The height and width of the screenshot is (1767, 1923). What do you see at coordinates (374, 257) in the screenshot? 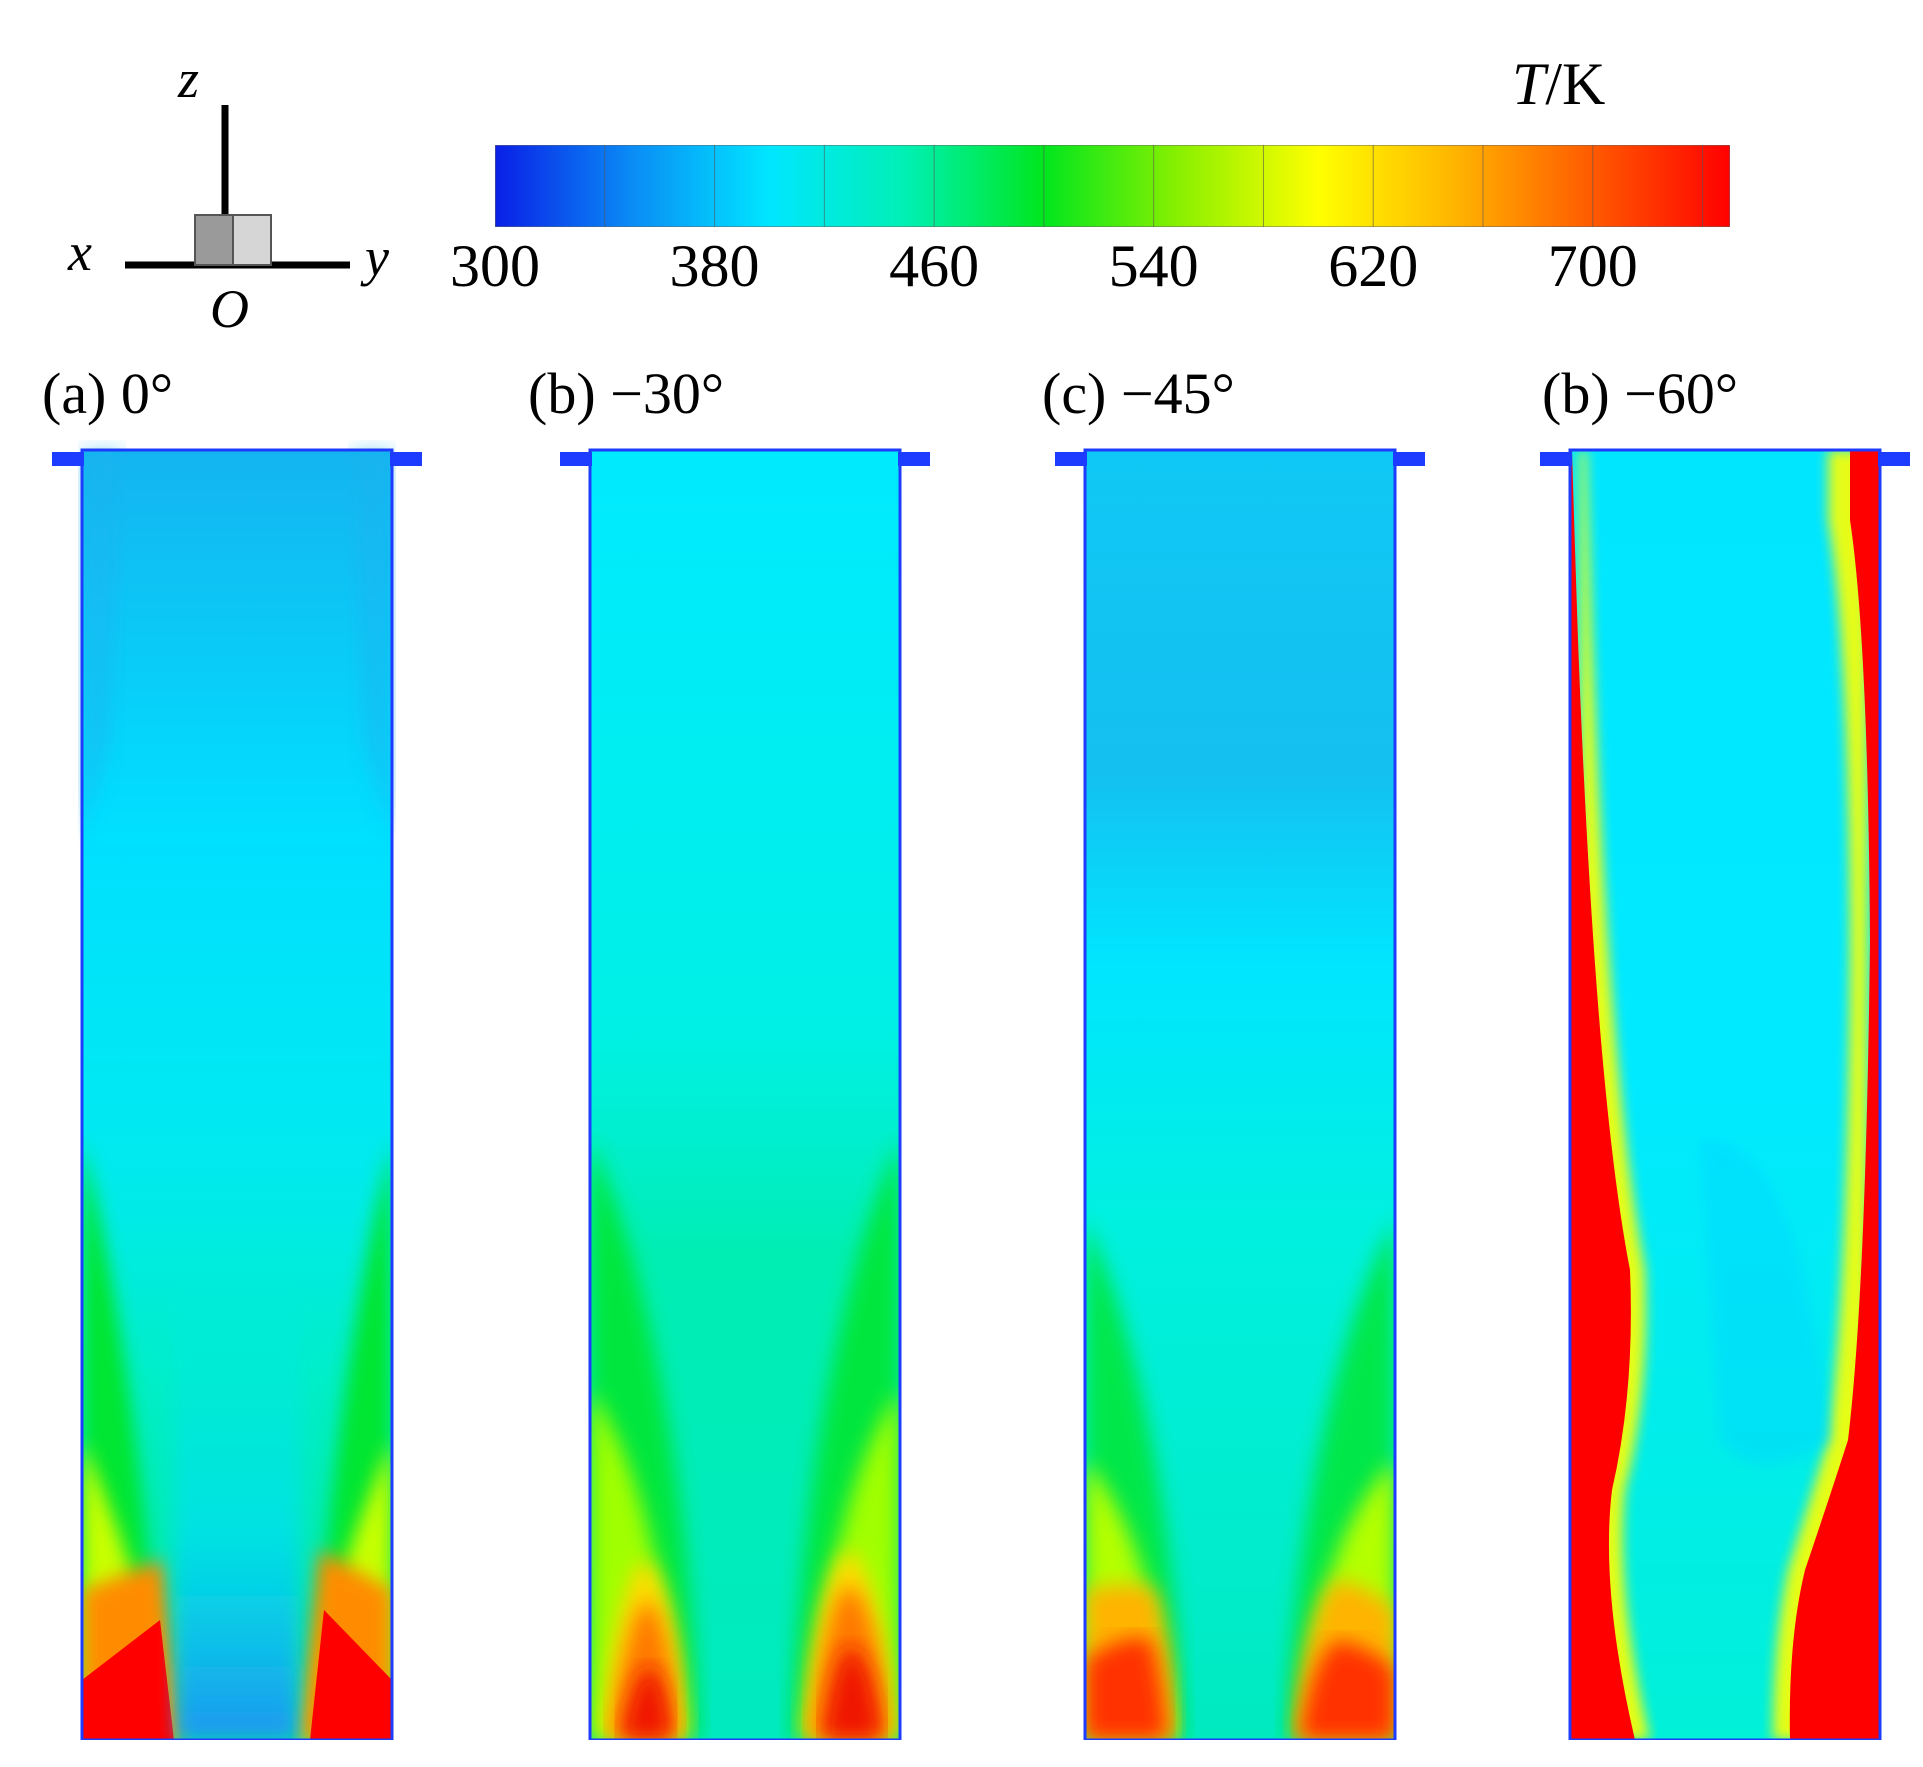
I see `axis-y-label: y` at bounding box center [374, 257].